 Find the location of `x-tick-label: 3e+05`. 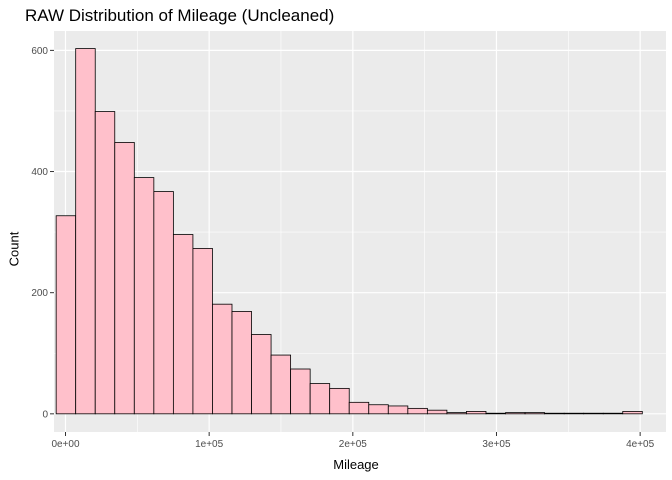

x-tick-label: 3e+05 is located at coordinates (496, 444).